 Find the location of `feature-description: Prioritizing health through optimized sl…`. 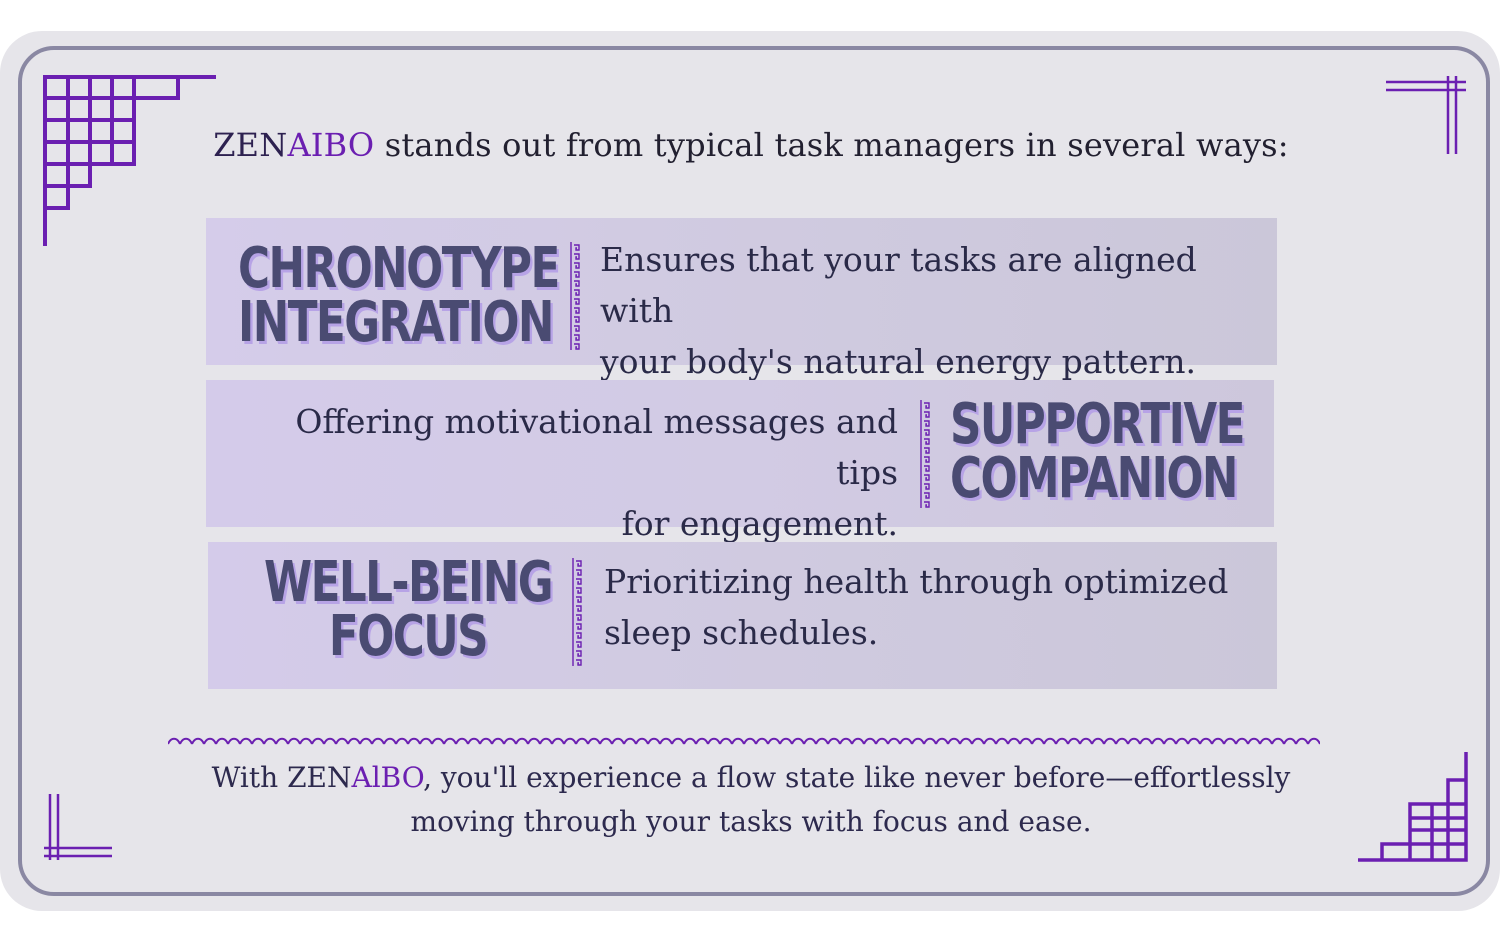

feature-description: Prioritizing health through optimized sl… is located at coordinates (934, 607).